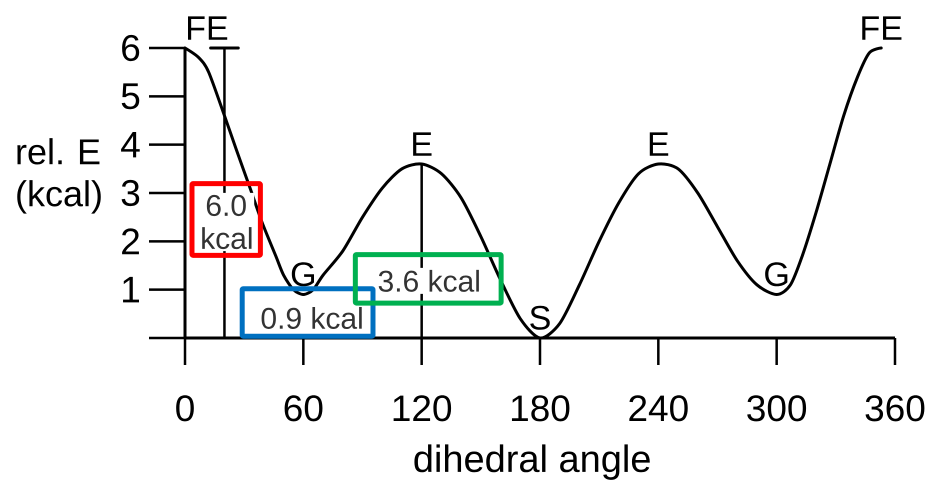 The image size is (930, 498). I want to click on x-tick-label: 360, so click(895, 408).